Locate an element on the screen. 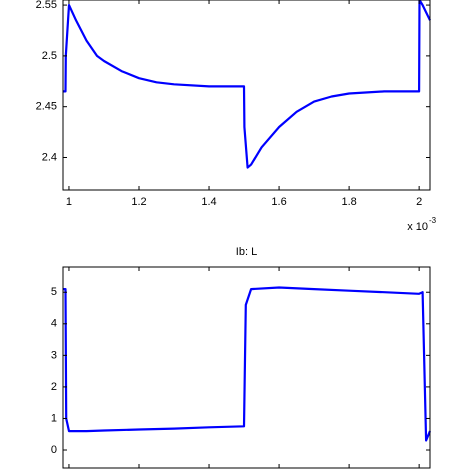 The image size is (474, 474). x-multiplier-exponent: -3 is located at coordinates (433, 220).